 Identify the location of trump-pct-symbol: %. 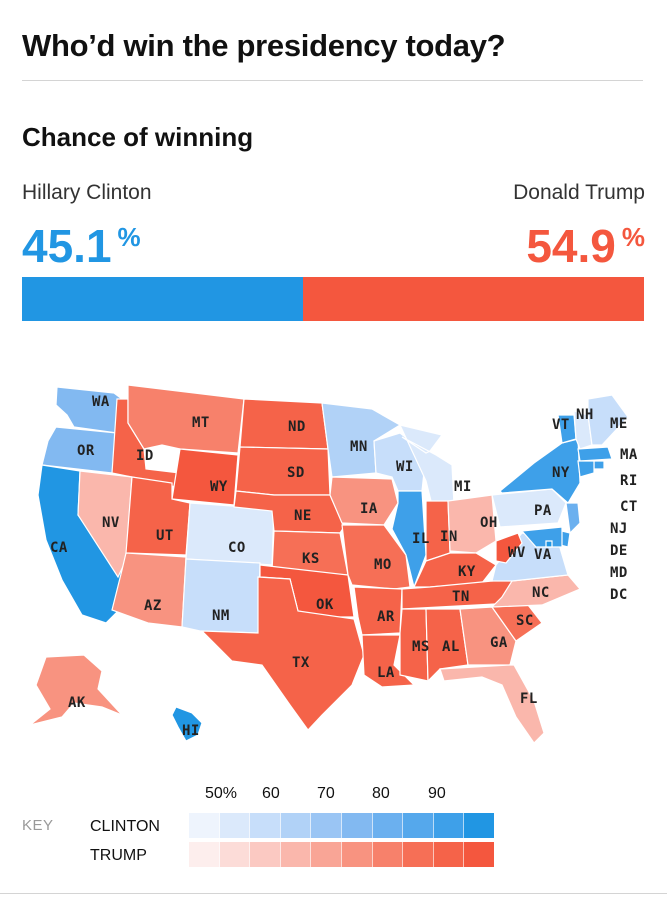
(633, 237).